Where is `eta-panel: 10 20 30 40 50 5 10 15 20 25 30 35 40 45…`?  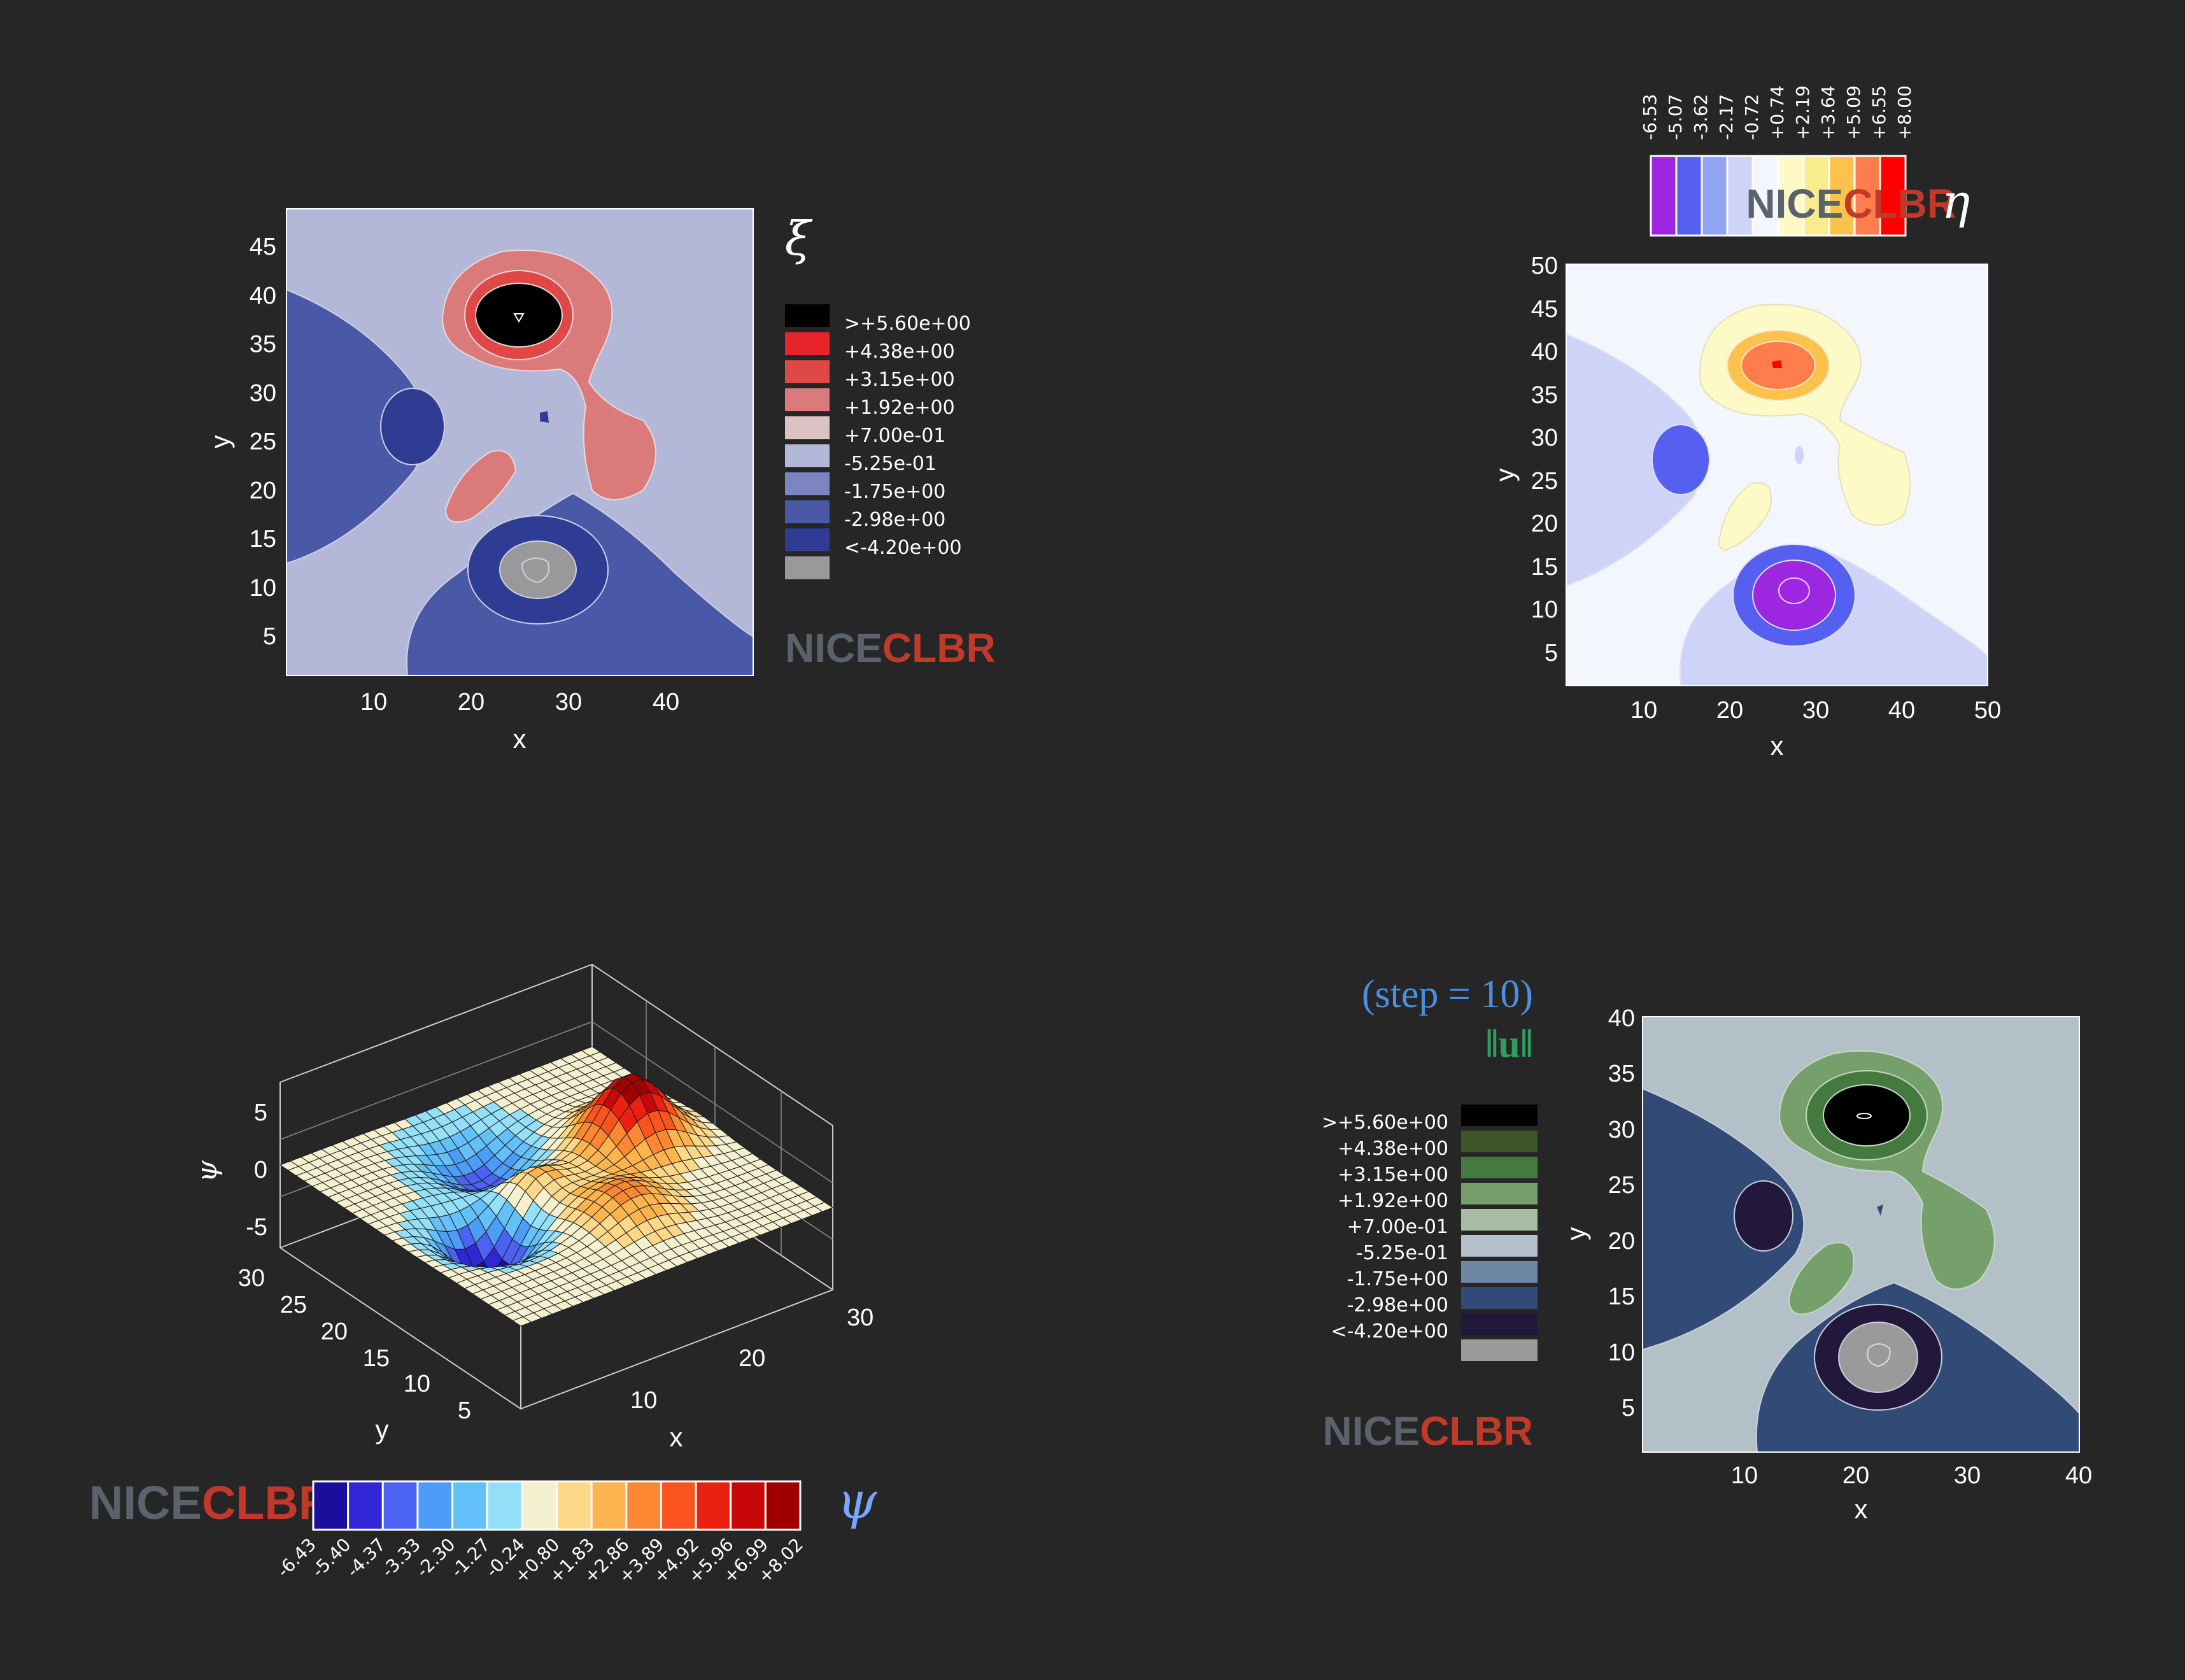 eta-panel: 10 20 30 40 50 5 10 15 20 25 30 35 40 45… is located at coordinates (1746, 423).